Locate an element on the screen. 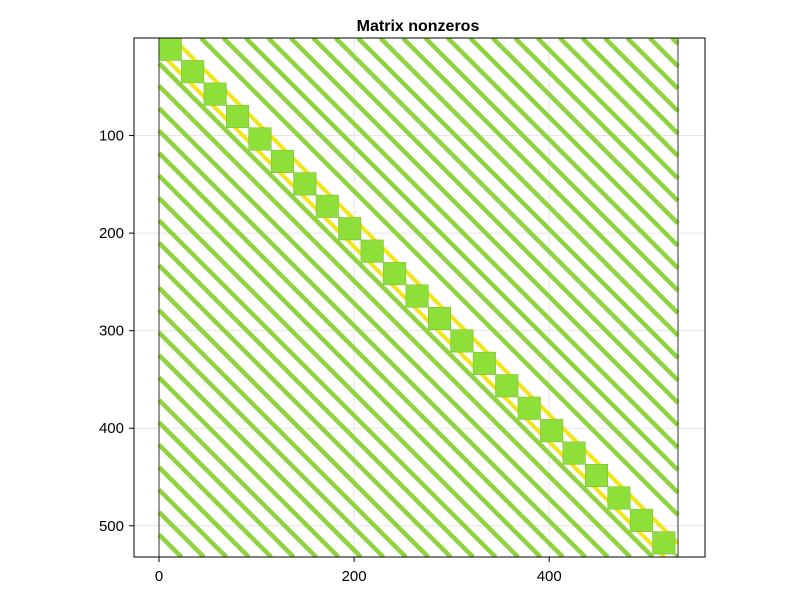  x-tick-label: 400 is located at coordinates (549, 576).